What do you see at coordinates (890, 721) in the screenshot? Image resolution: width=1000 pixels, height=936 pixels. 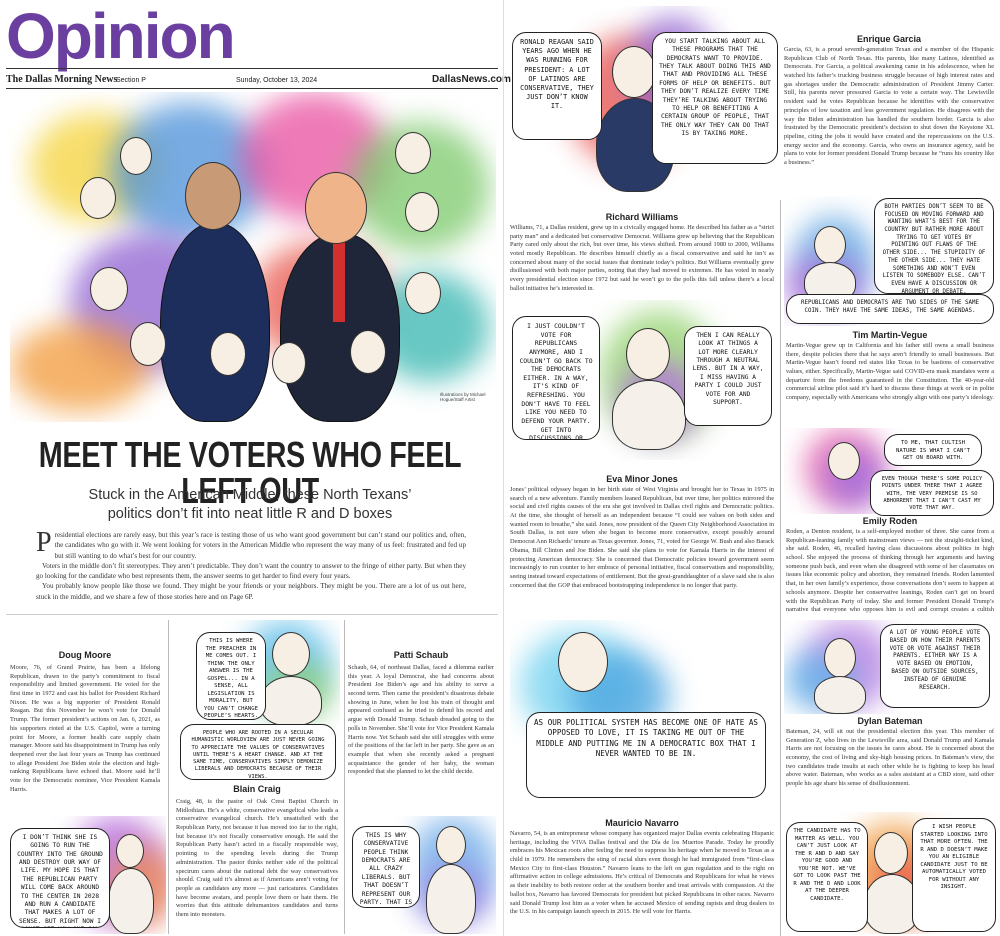 I see `bateman-name: Dylan Bateman` at bounding box center [890, 721].